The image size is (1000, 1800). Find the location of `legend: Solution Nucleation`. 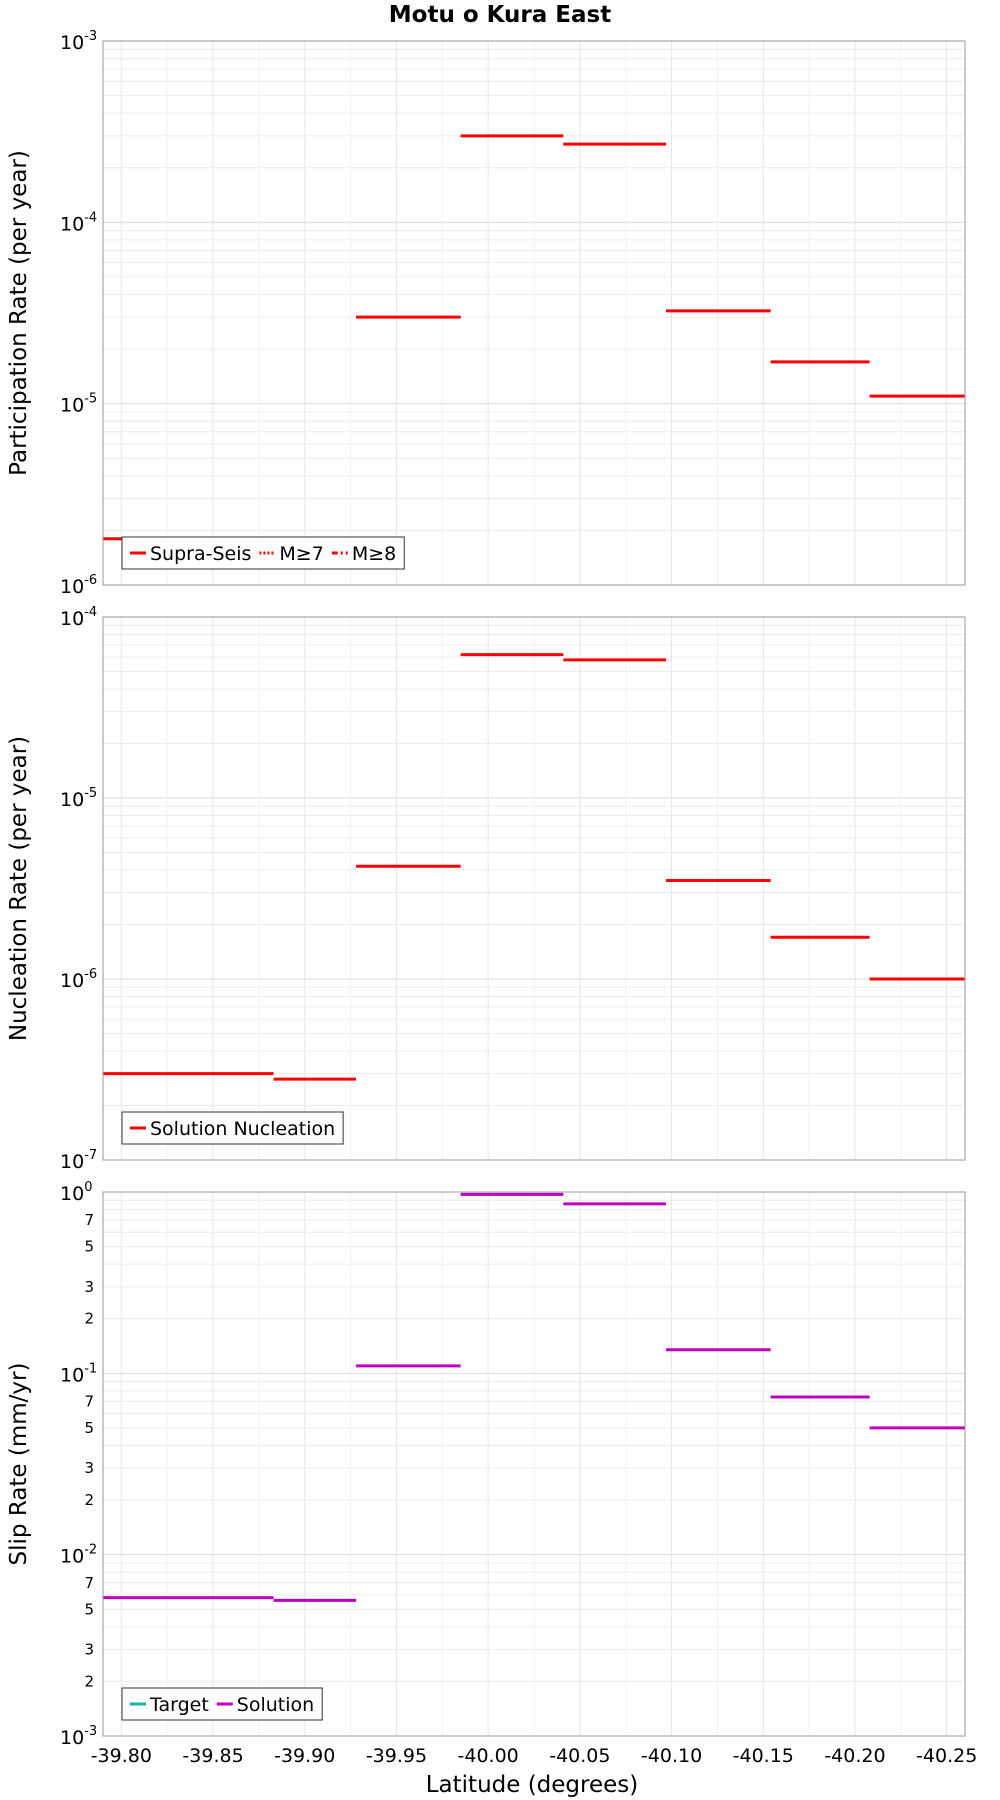

legend: Solution Nucleation is located at coordinates (232, 1128).